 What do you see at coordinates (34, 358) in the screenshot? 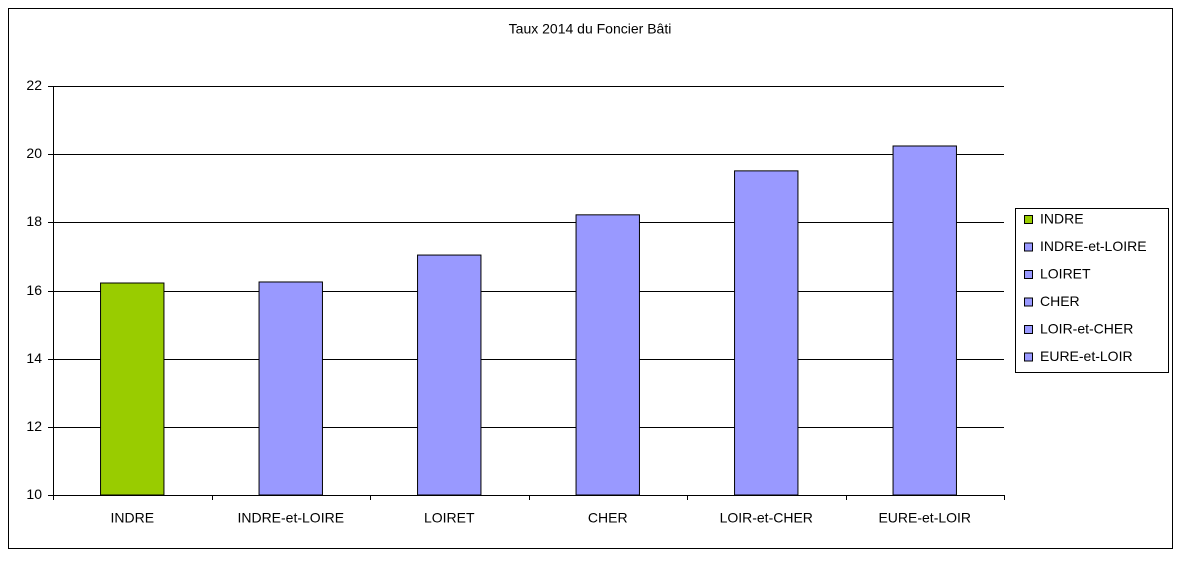
I see `y-tick-label: 14` at bounding box center [34, 358].